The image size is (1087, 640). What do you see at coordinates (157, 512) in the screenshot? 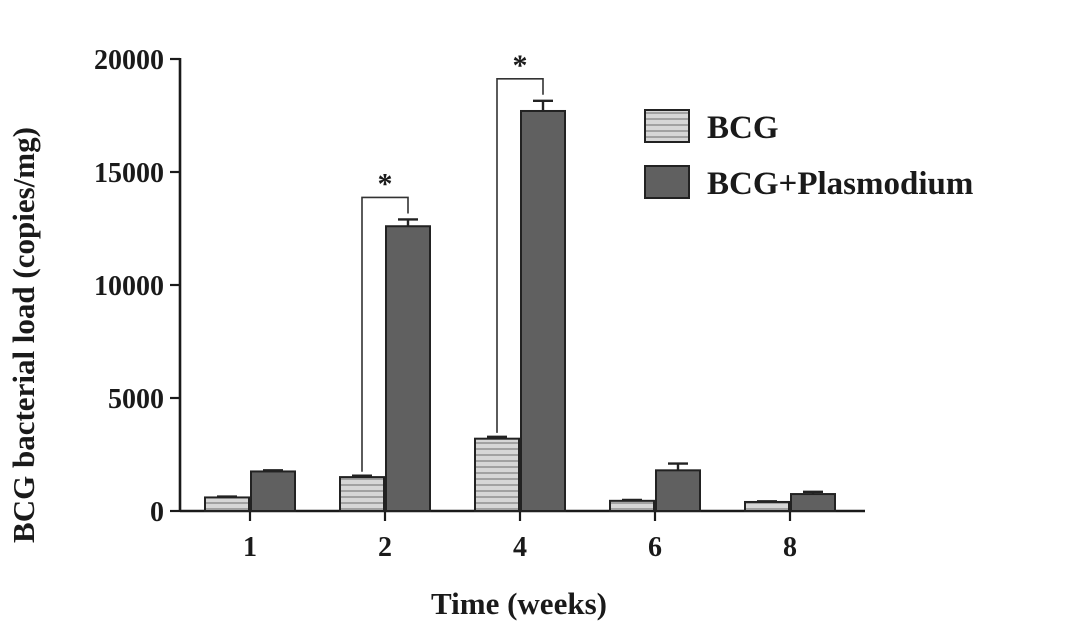
I see `y-tick-label: 0` at bounding box center [157, 512].